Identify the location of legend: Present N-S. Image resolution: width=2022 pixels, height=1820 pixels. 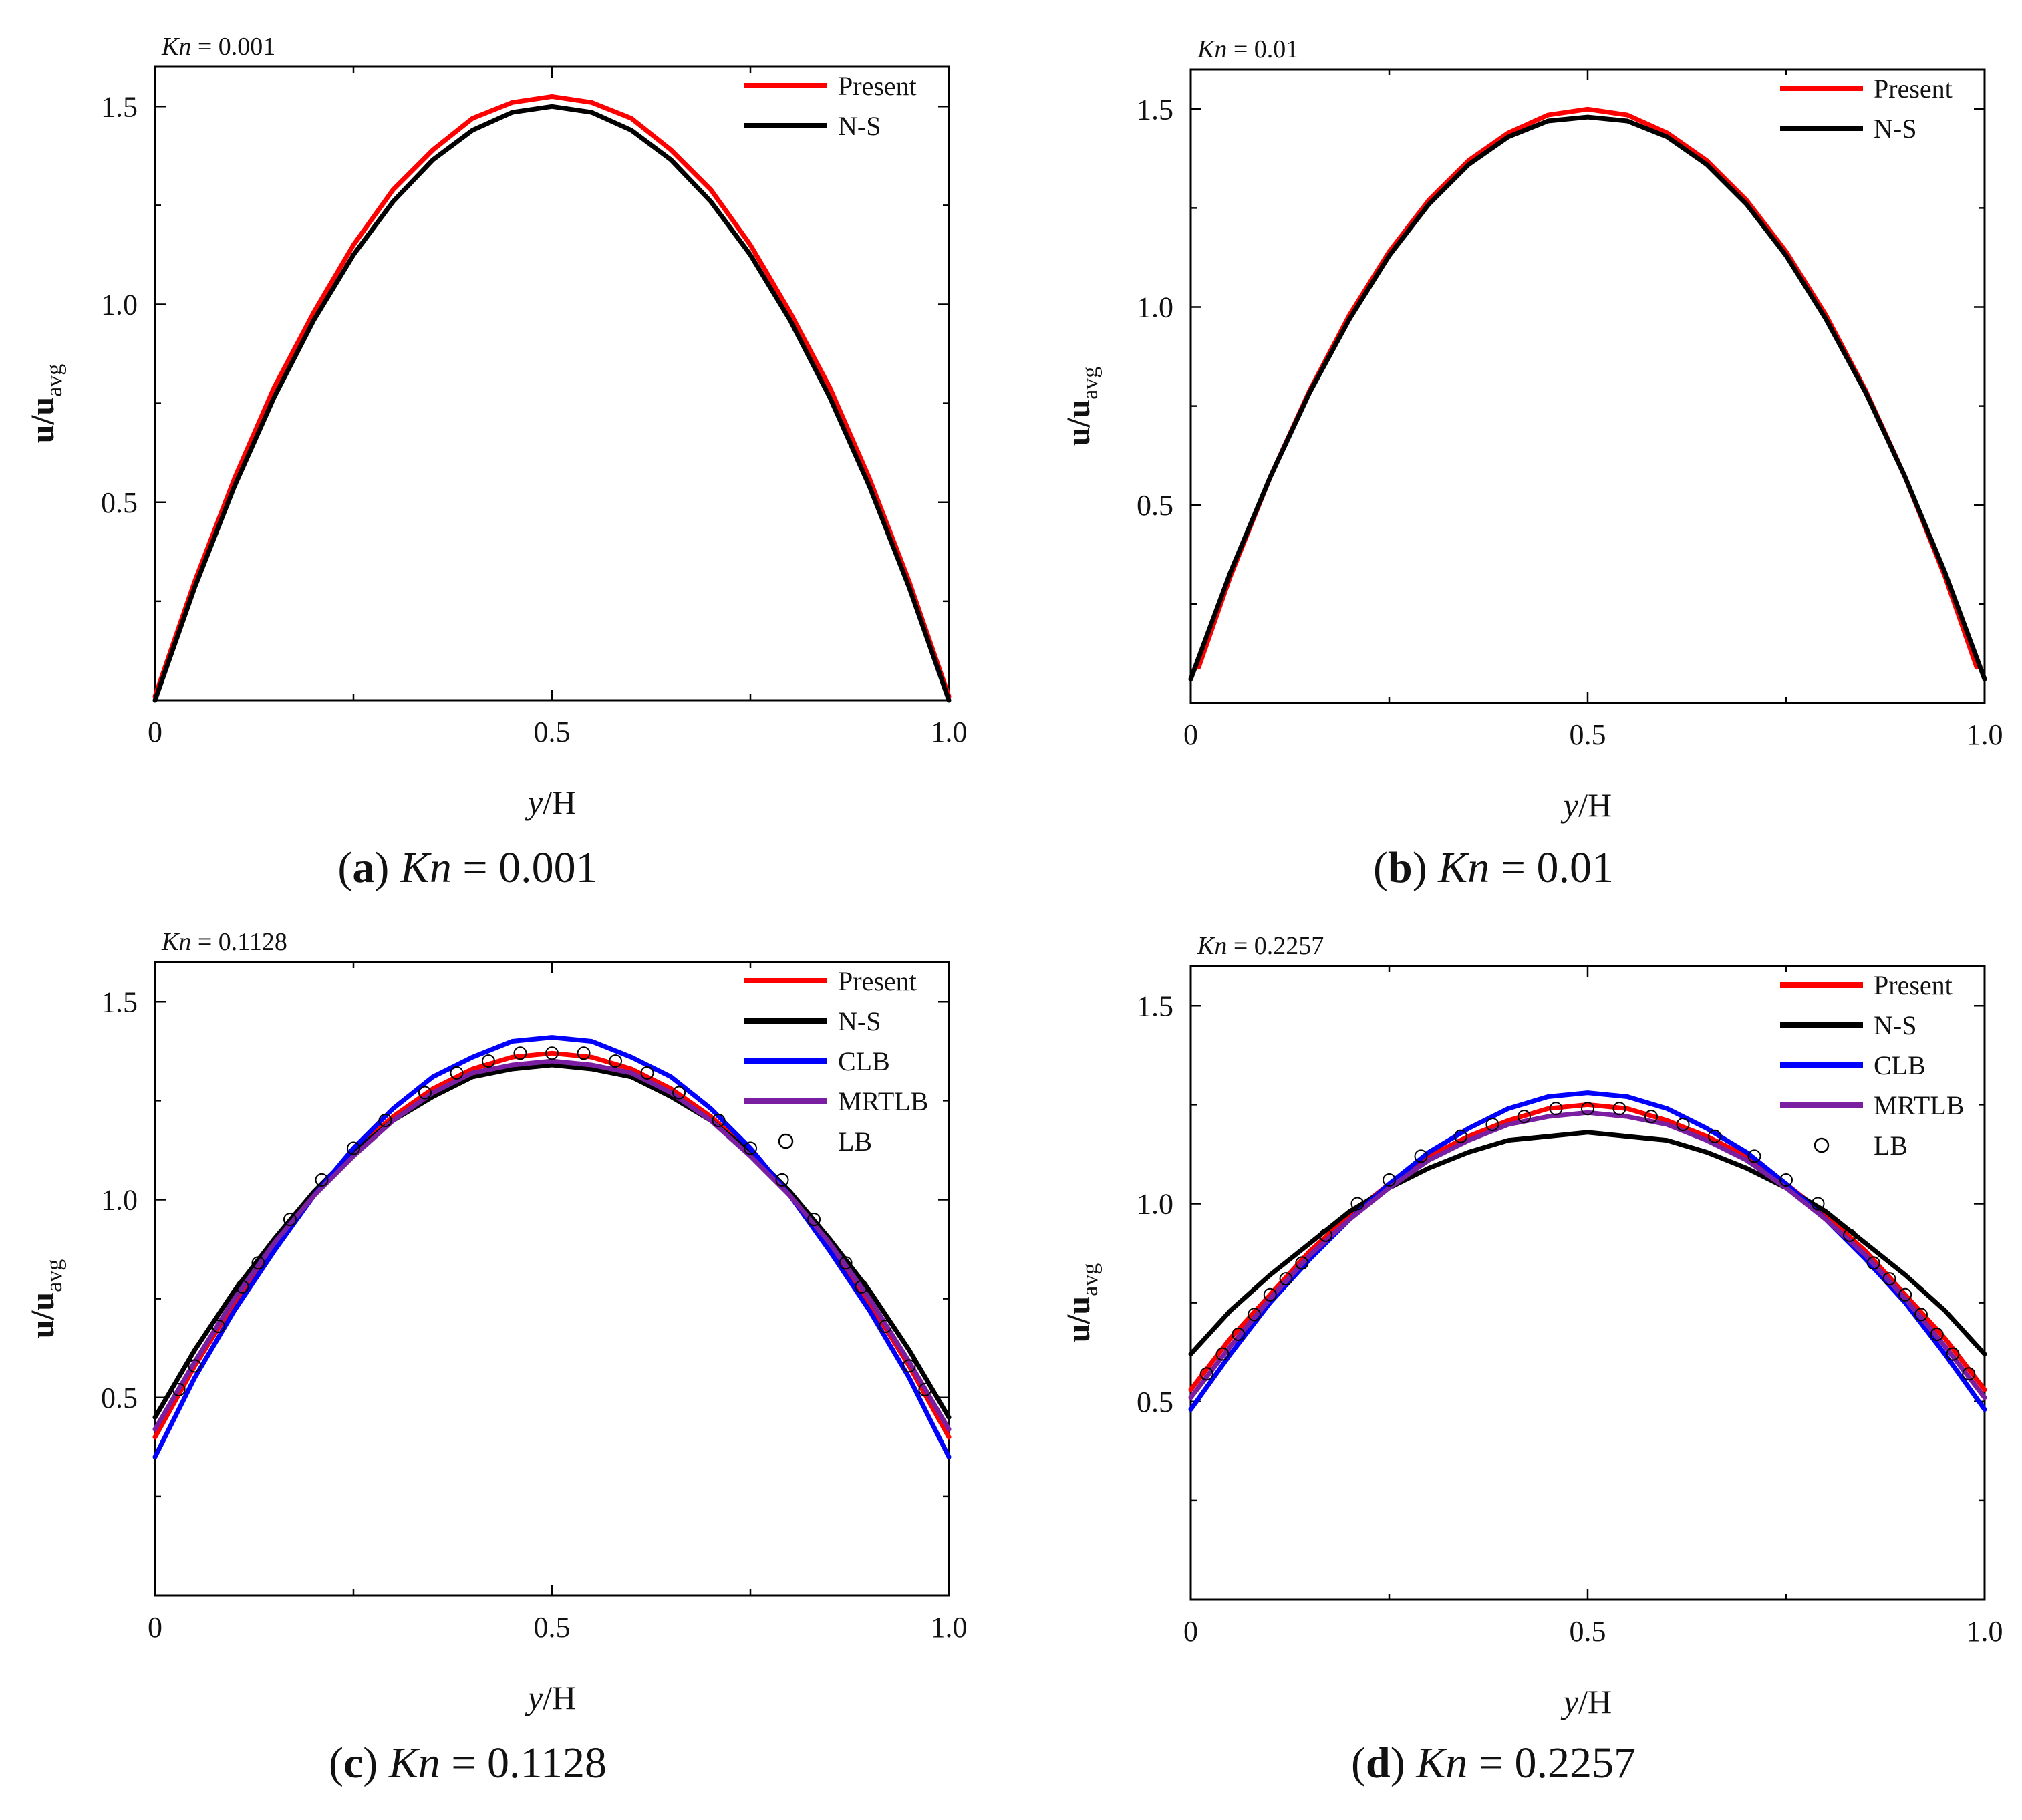
(1866, 108).